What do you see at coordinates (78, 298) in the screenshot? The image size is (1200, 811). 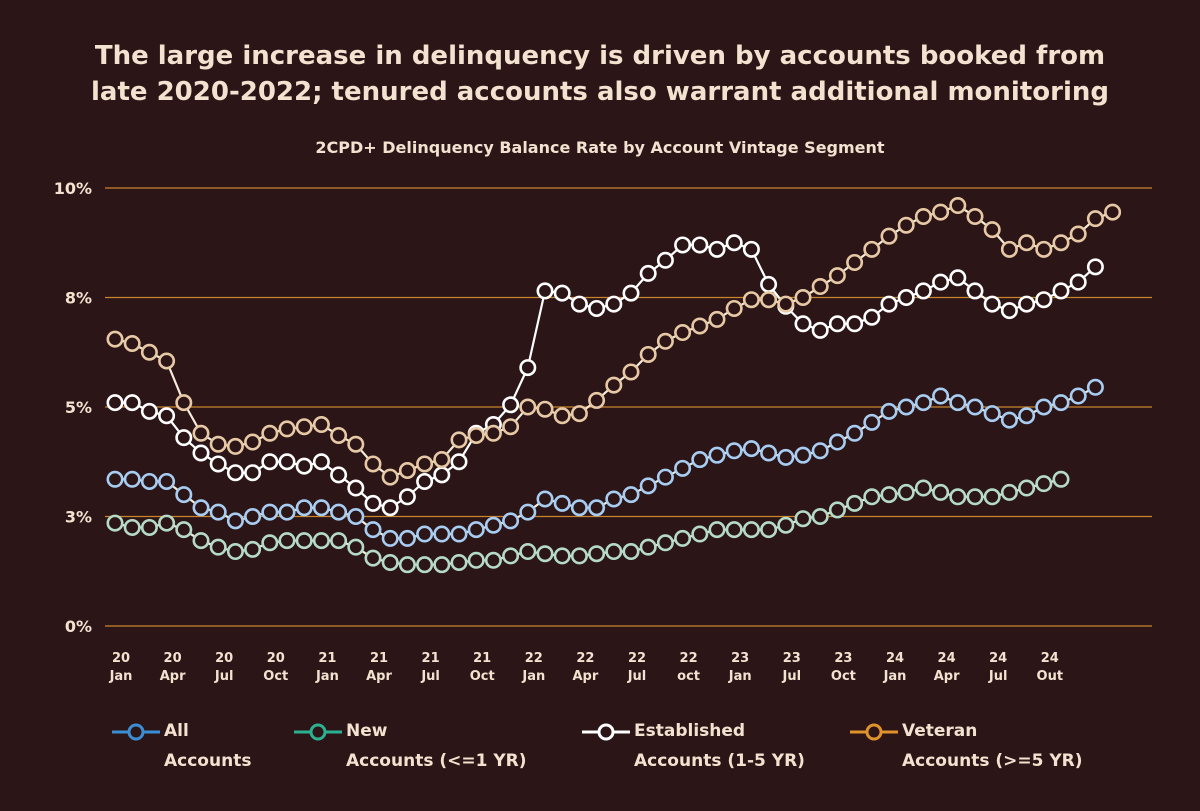 I see `y-tick-label: 8%` at bounding box center [78, 298].